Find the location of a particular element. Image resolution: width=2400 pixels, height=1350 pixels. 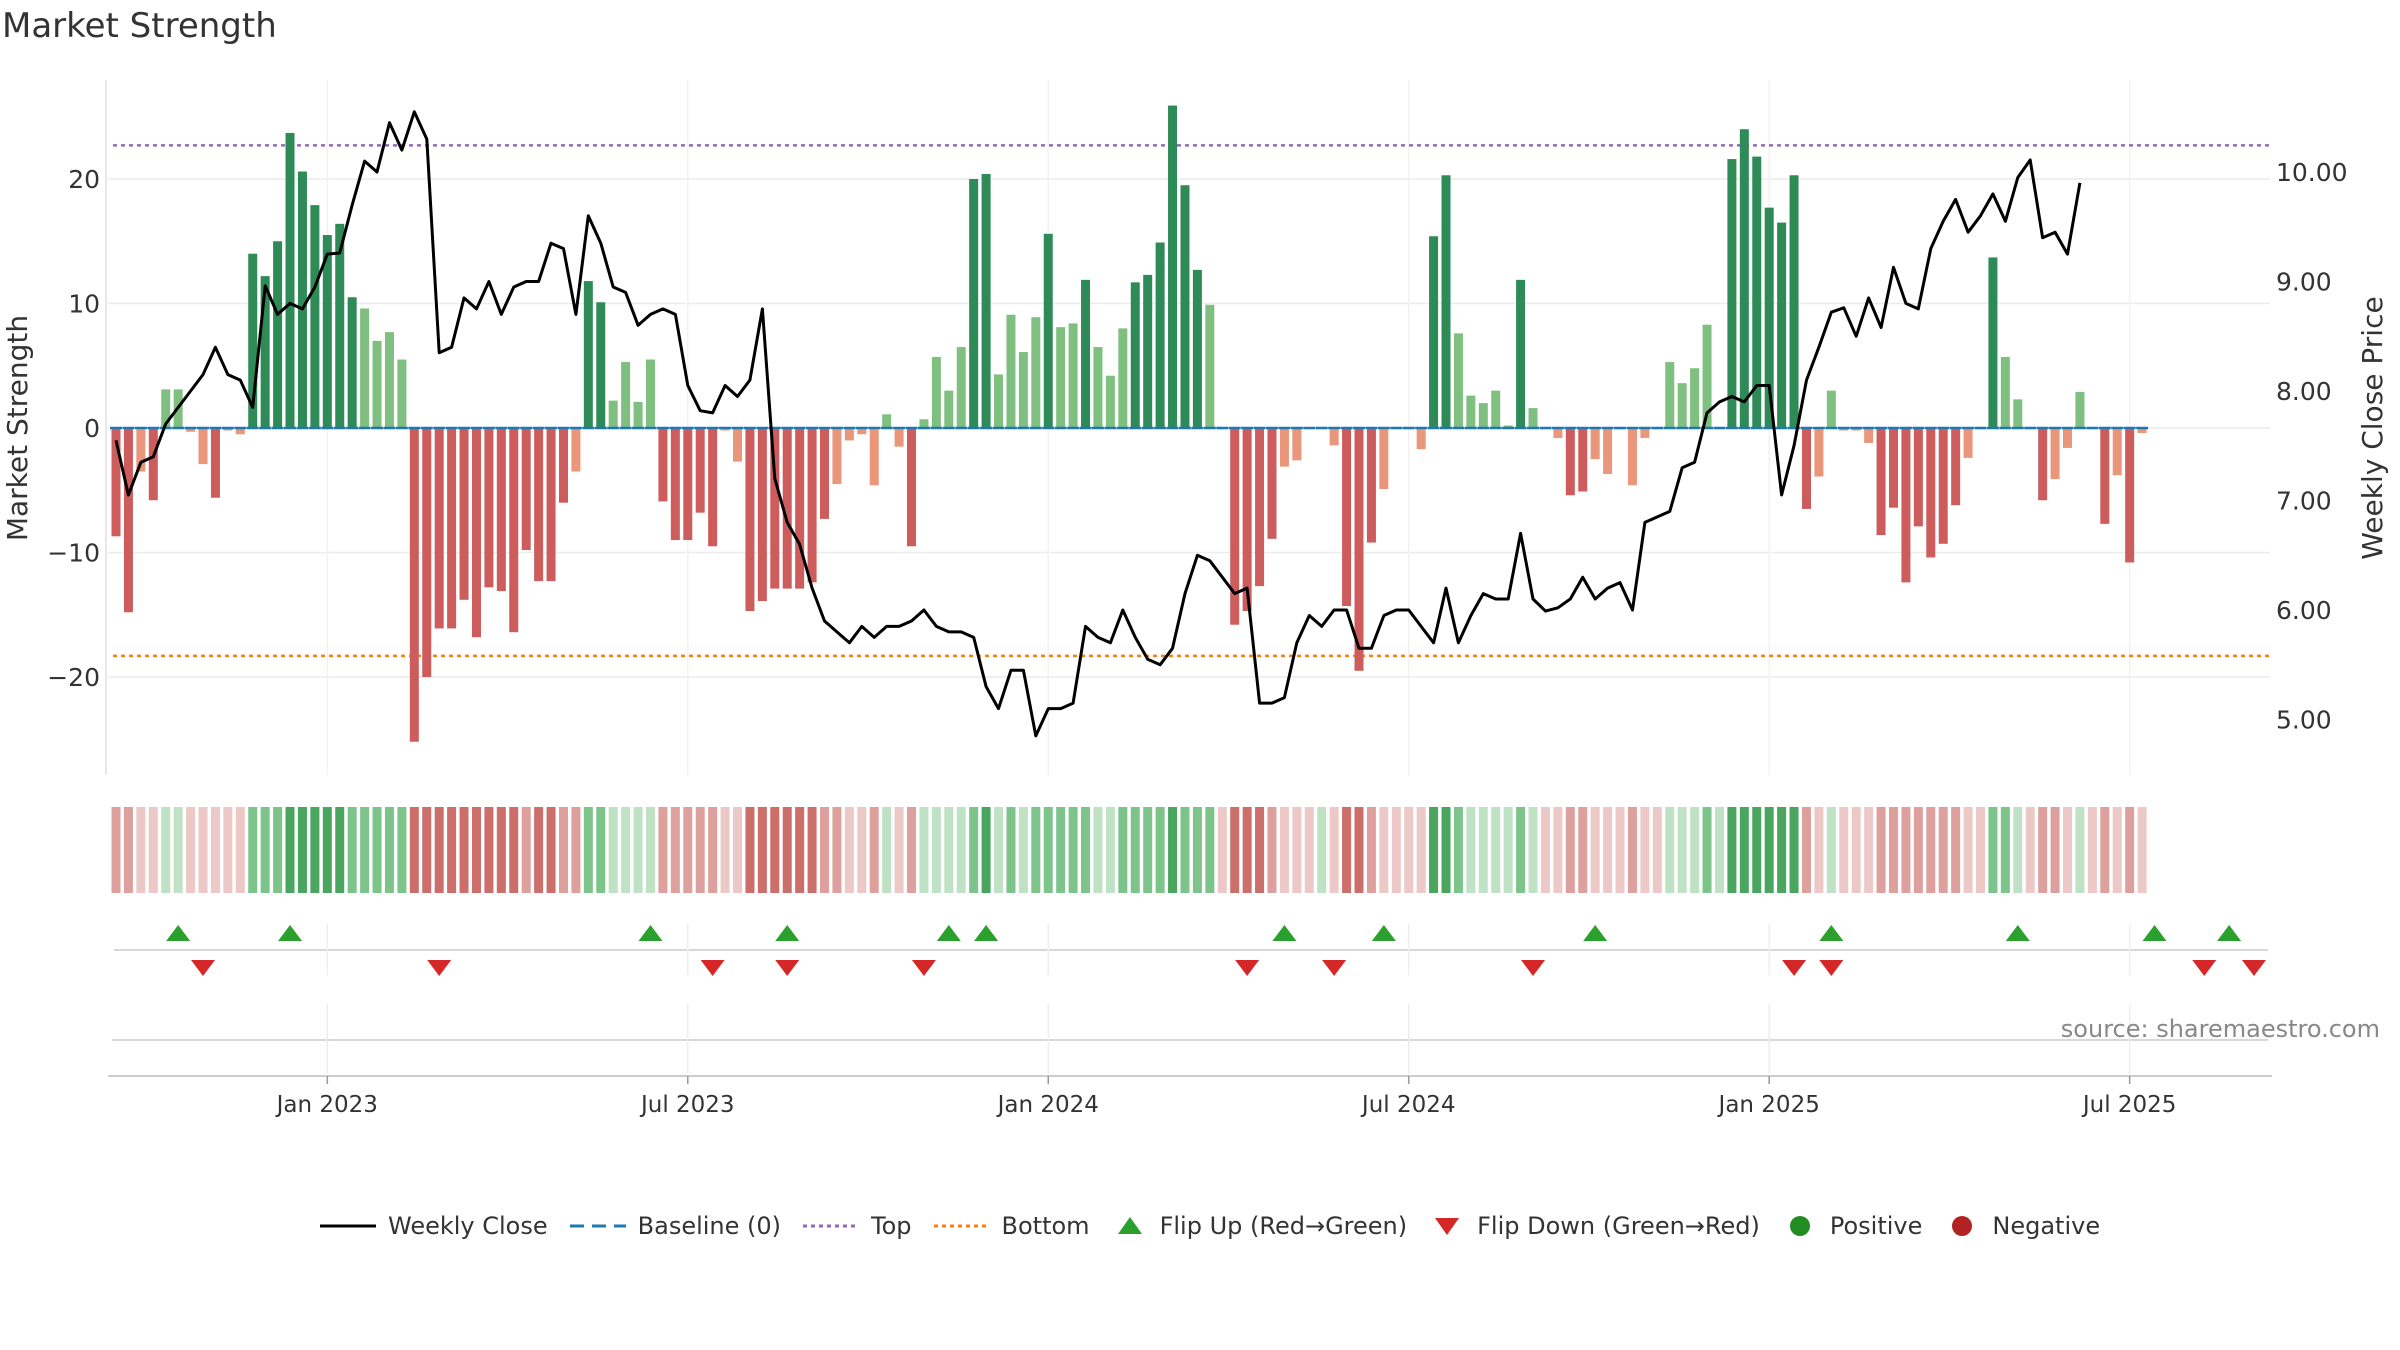

y2-axis-label: Weekly Close Price is located at coordinates (2372, 427).